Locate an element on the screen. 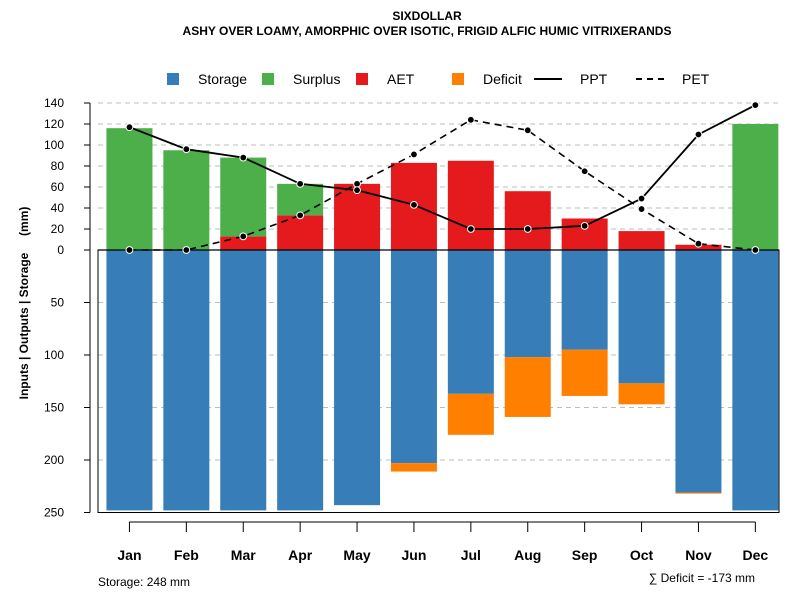  y-axis-label: Inputs | Outputs | Storage (mm) is located at coordinates (24, 303).